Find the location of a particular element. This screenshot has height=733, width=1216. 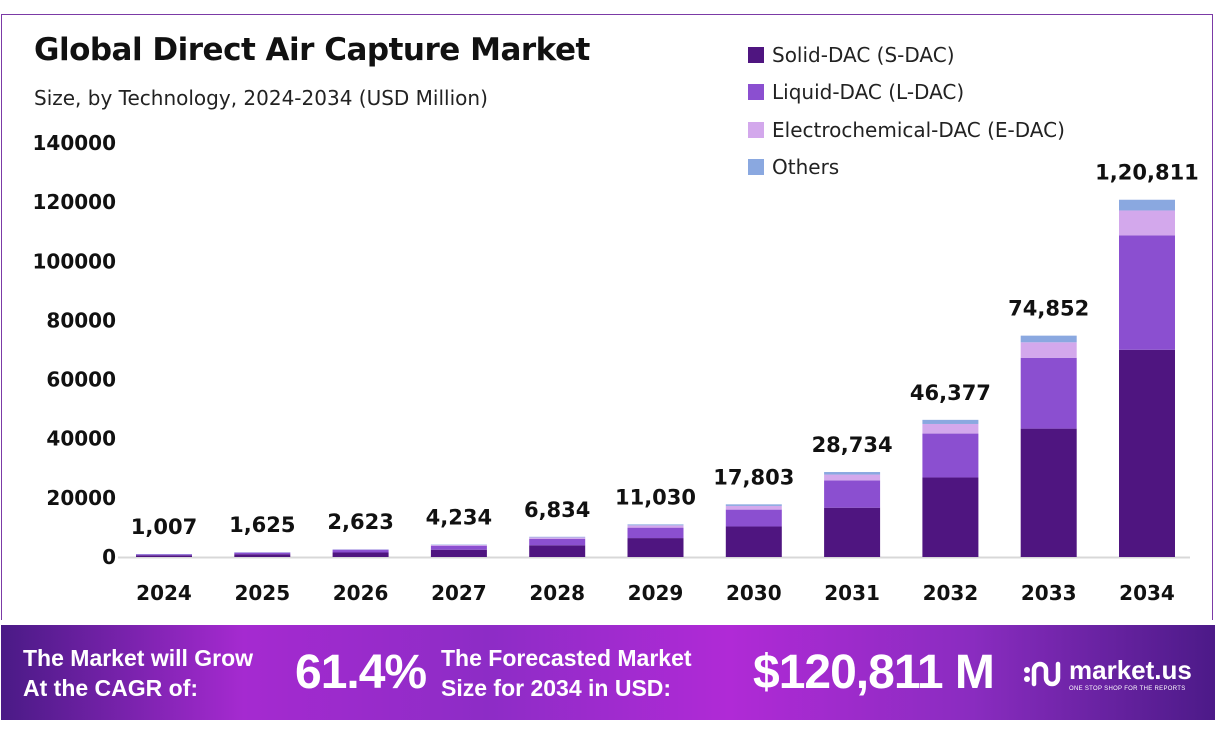

cagr-line1: The Market will Grow is located at coordinates (138, 658).